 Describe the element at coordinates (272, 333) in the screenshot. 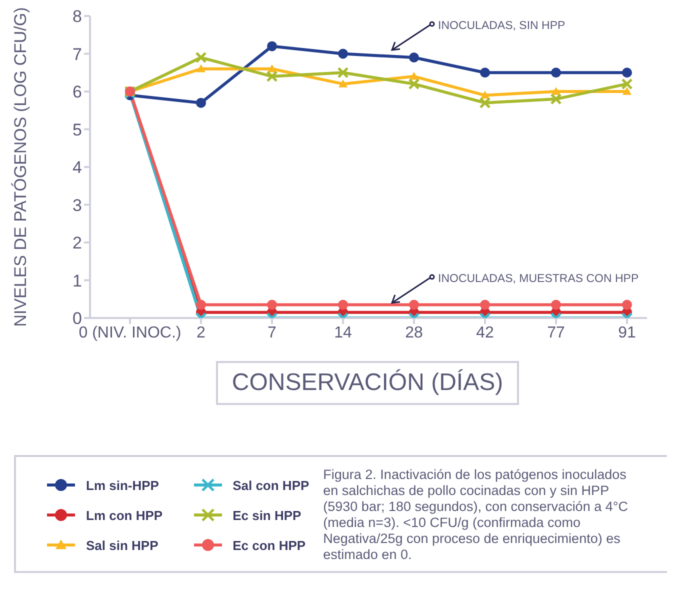

I see `x-tick-label: 7` at that location.